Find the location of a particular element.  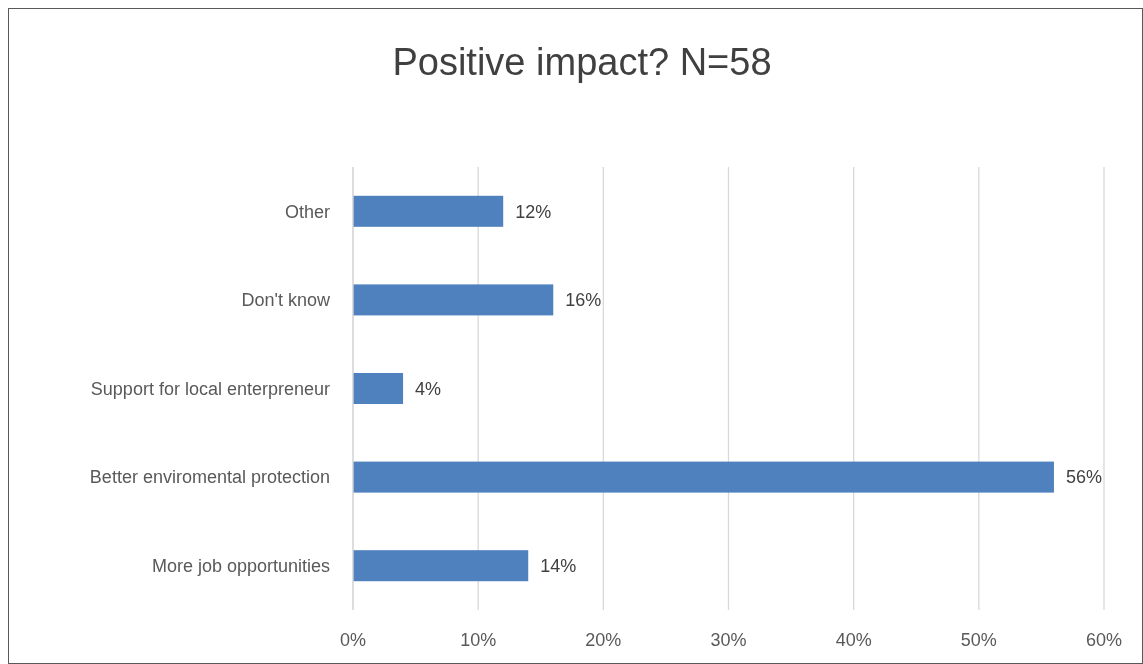

x-tick-label: 40% is located at coordinates (853, 640).